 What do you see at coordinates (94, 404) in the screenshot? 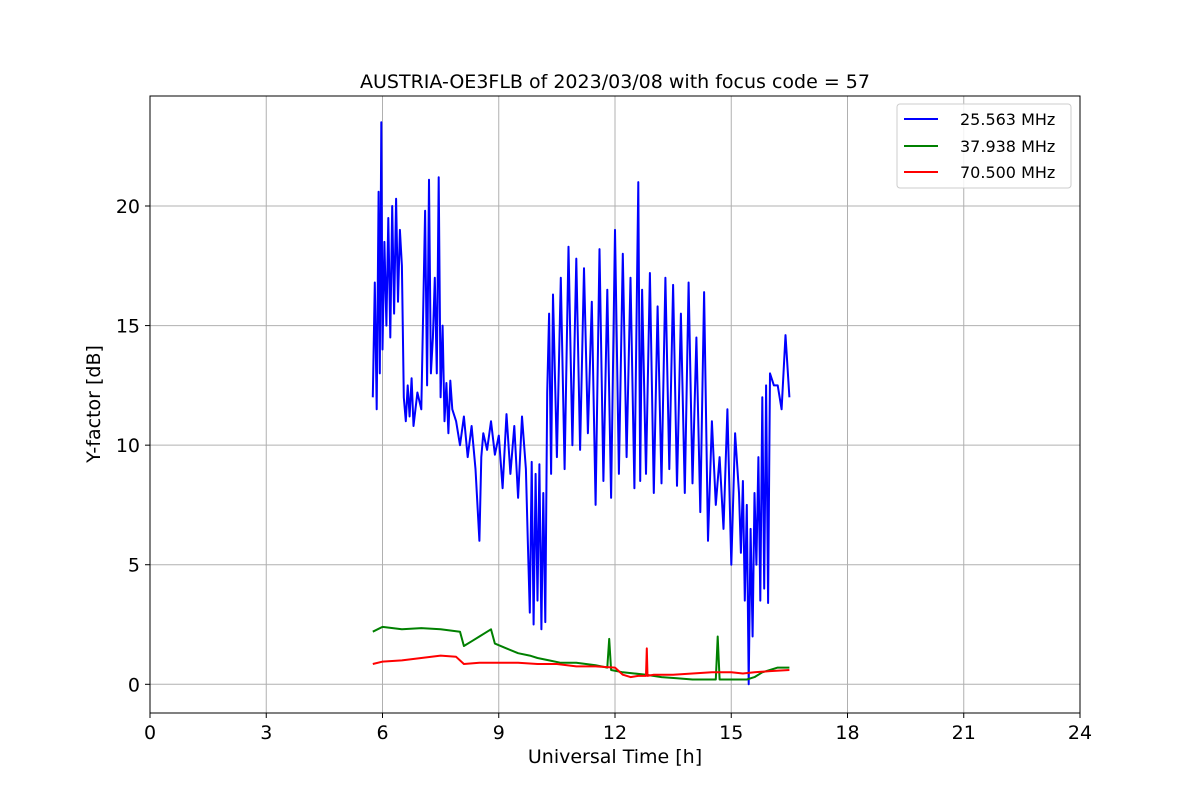
I see `y-axis-label: Y-factor [dB]` at bounding box center [94, 404].